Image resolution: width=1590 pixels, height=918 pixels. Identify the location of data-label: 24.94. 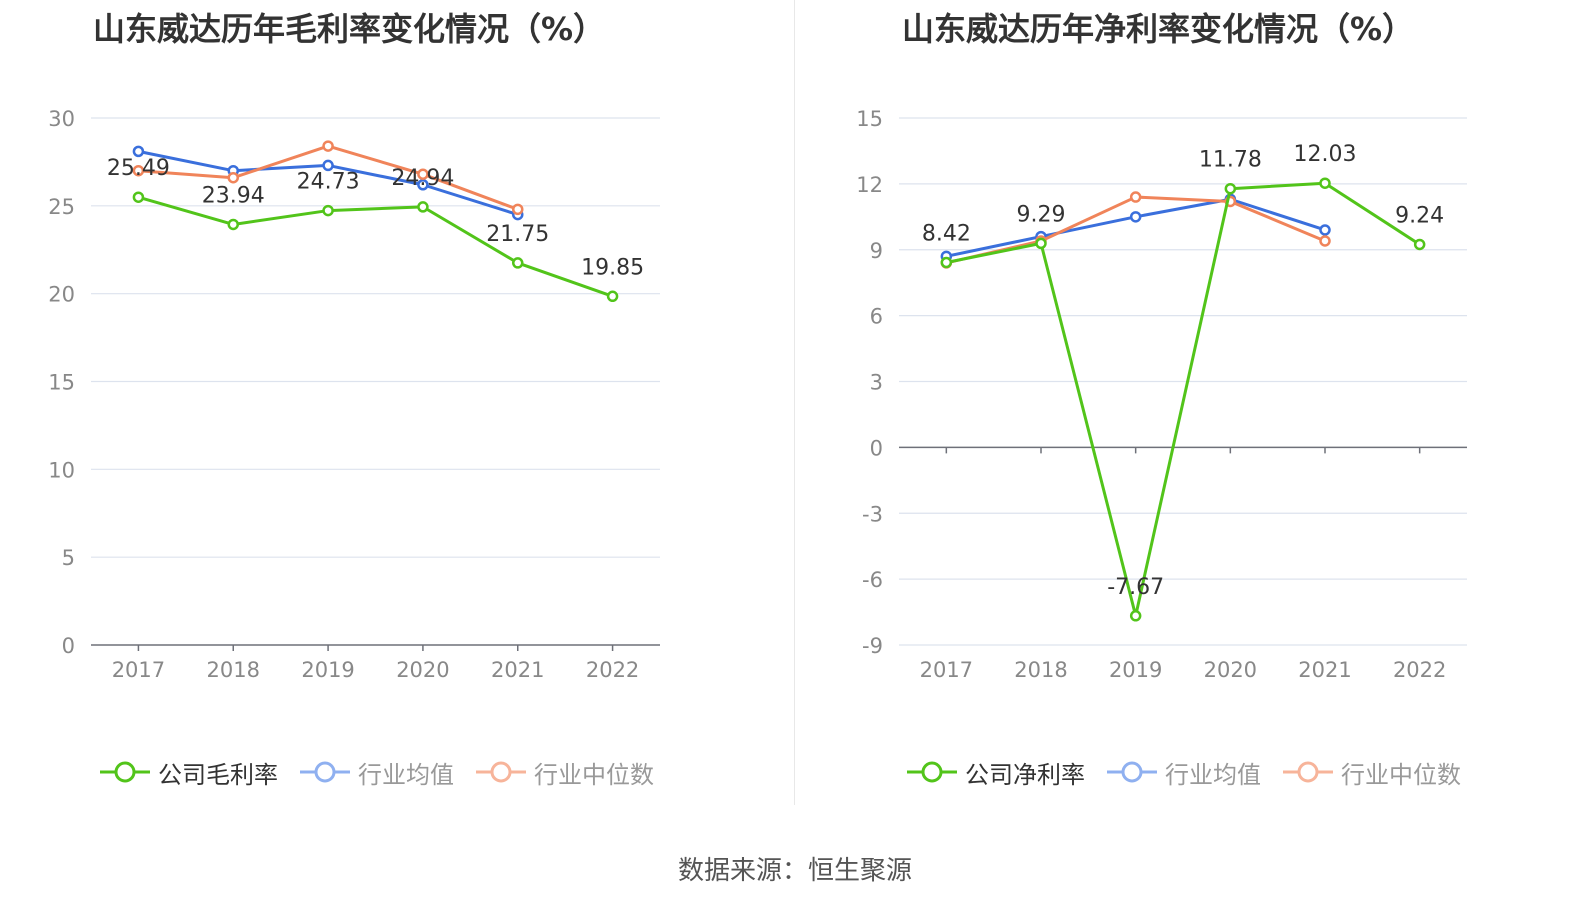
(422, 178).